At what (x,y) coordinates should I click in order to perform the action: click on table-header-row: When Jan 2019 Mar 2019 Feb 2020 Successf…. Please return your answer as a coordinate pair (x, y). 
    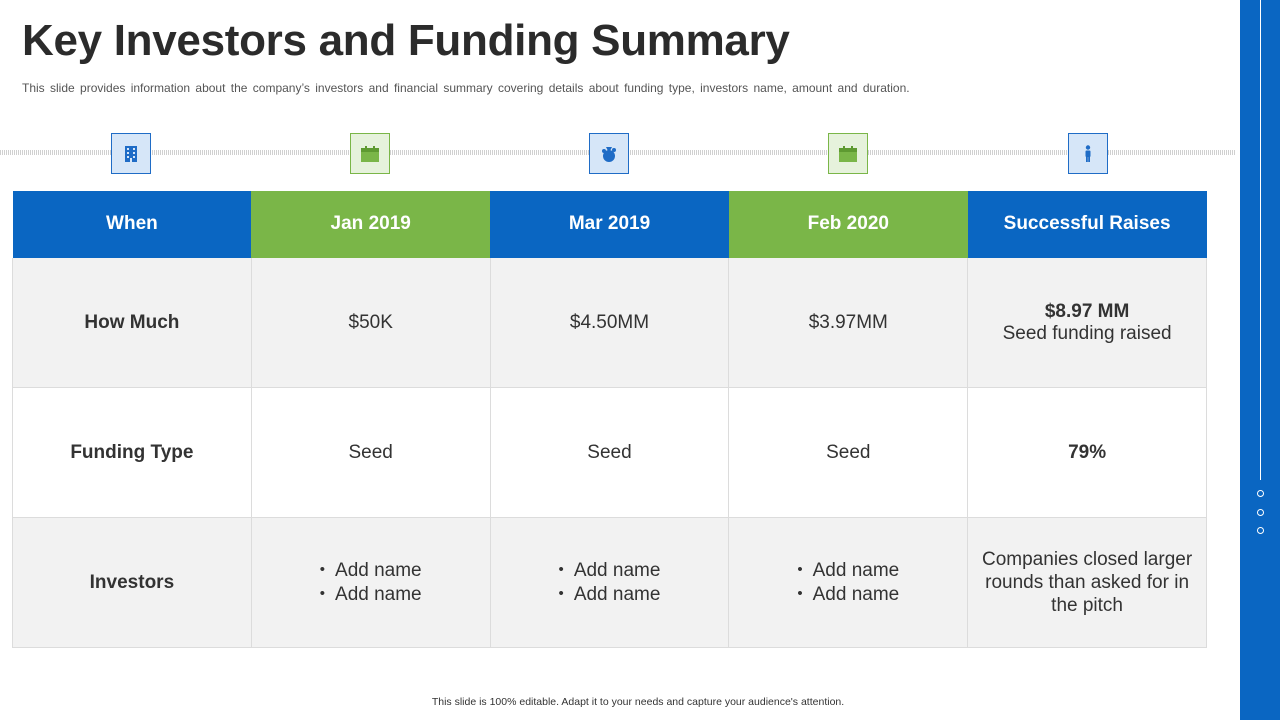
    Looking at the image, I should click on (609, 224).